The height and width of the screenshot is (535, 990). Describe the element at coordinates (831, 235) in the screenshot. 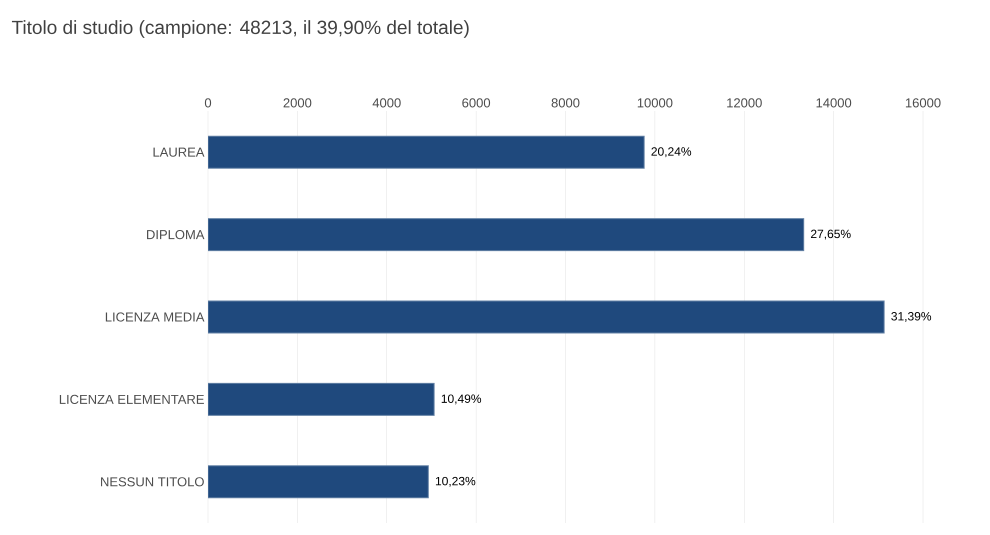

I see `annotation: 27,65%` at that location.